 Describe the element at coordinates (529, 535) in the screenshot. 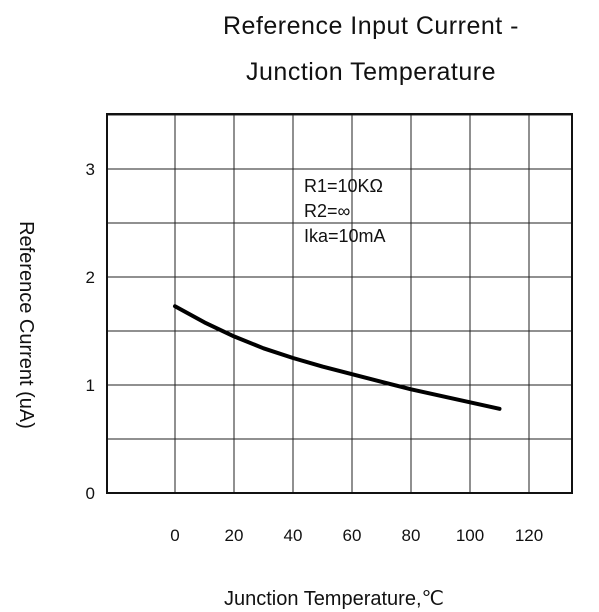

I see `x-tick-label: 120` at that location.